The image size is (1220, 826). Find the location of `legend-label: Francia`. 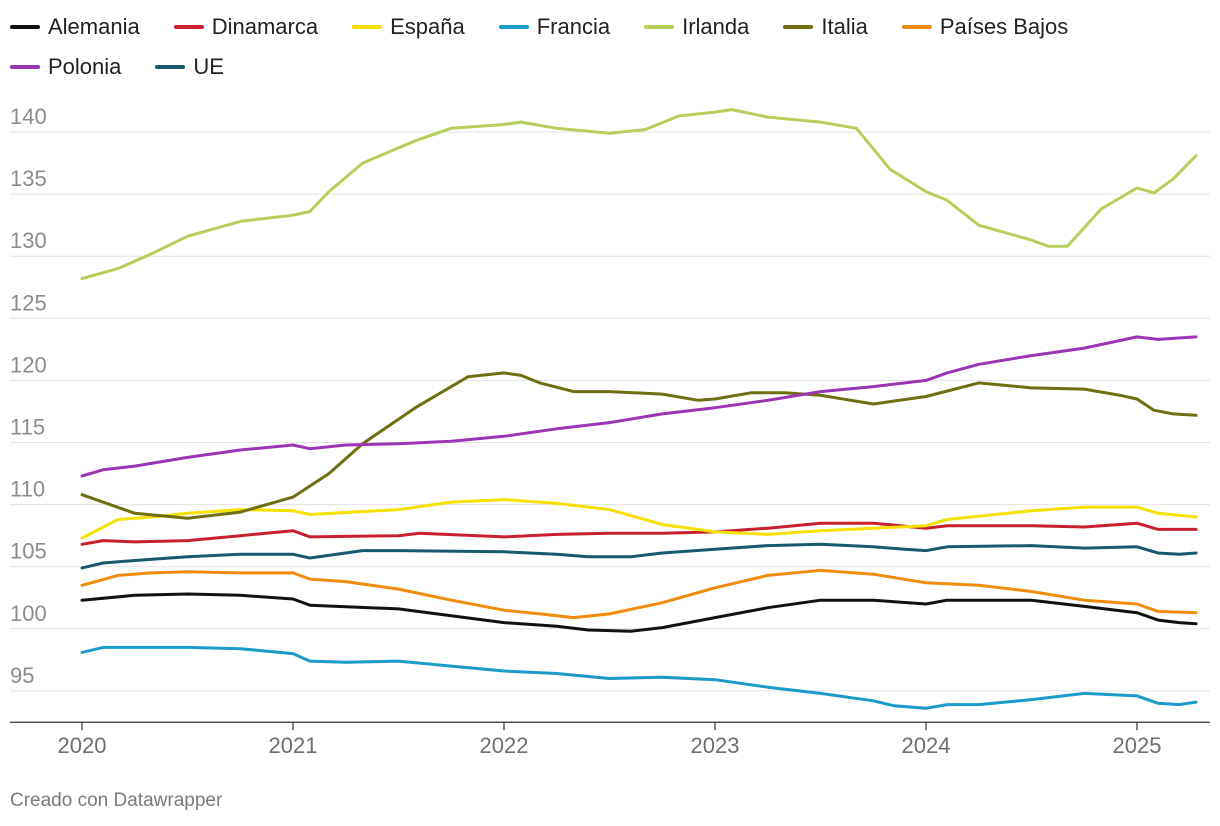

legend-label: Francia is located at coordinates (573, 26).